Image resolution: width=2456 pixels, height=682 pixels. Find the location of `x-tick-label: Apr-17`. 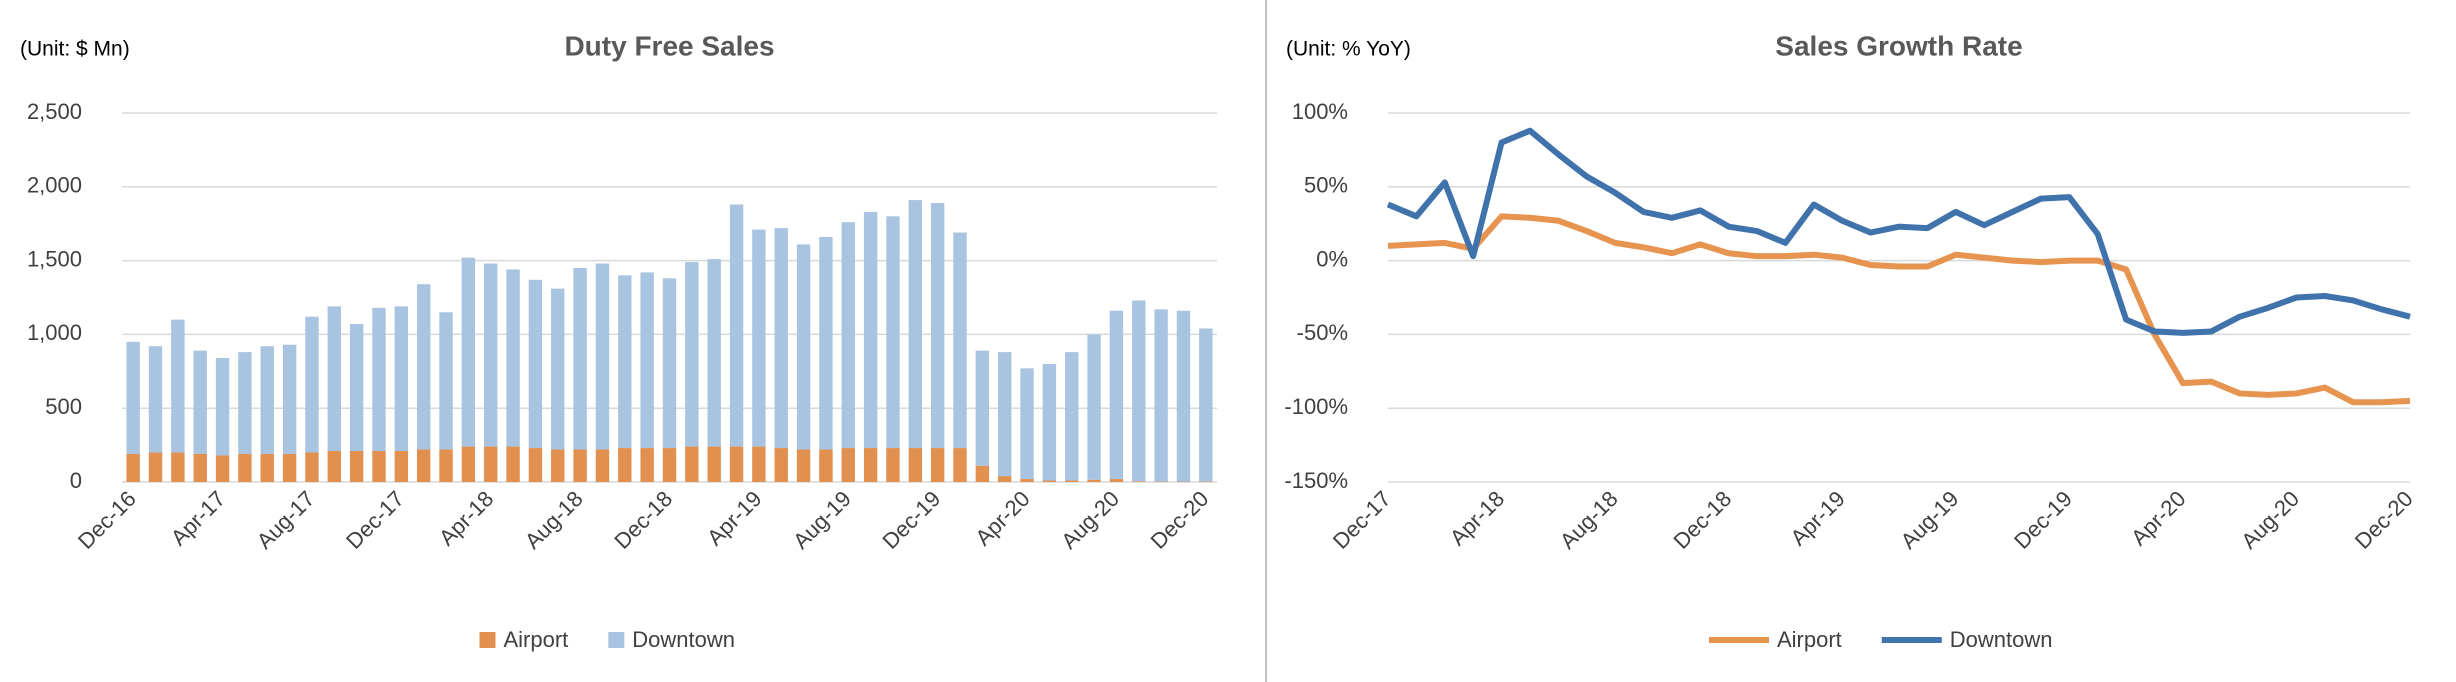

x-tick-label: Apr-17 is located at coordinates (198, 518).